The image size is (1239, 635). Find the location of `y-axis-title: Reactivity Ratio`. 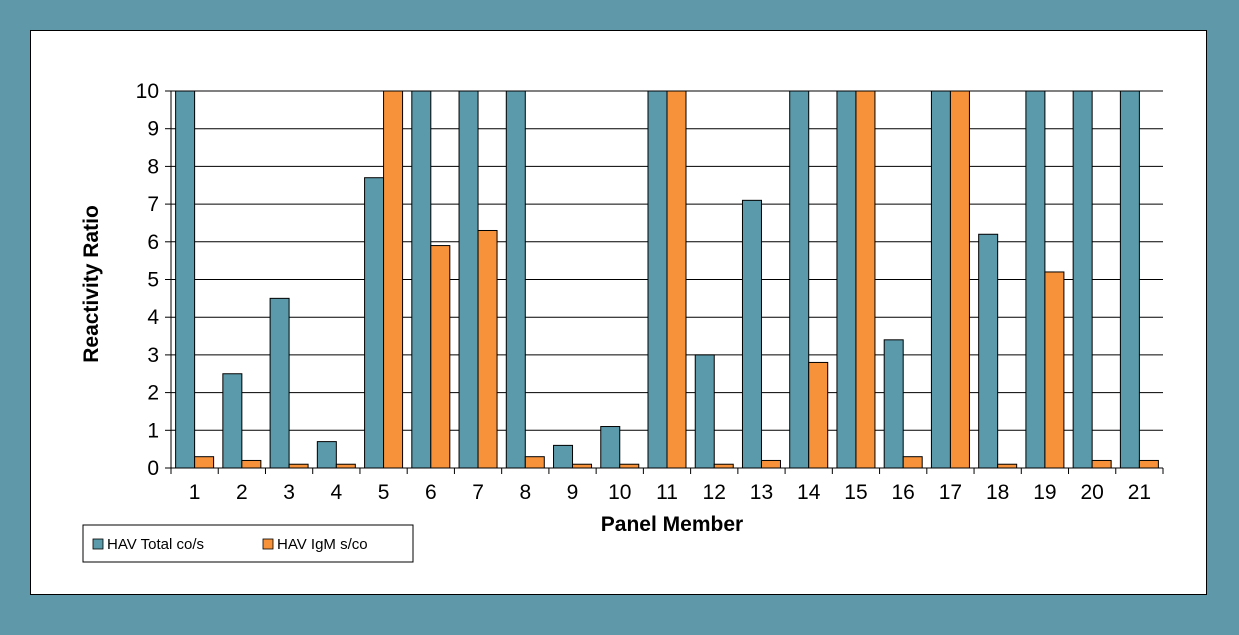

y-axis-title: Reactivity Ratio is located at coordinates (91, 284).